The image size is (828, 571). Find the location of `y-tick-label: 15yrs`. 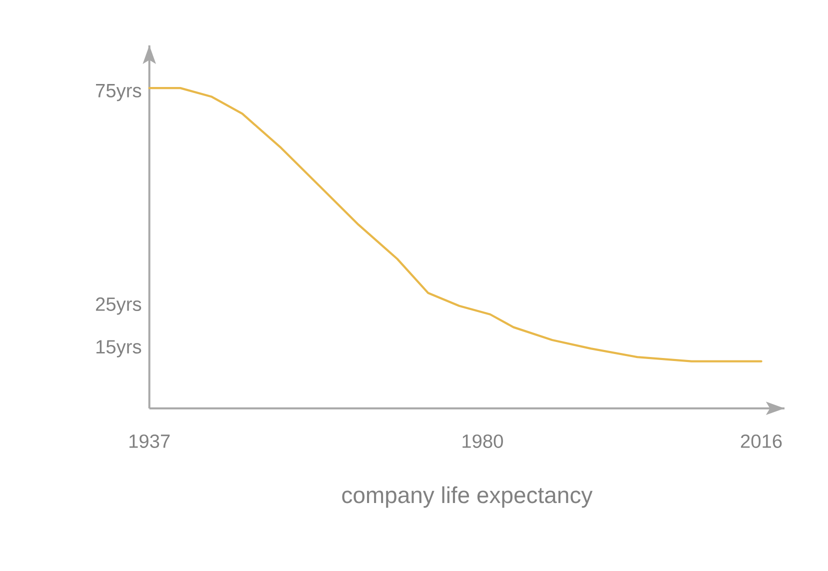

y-tick-label: 15yrs is located at coordinates (119, 349).